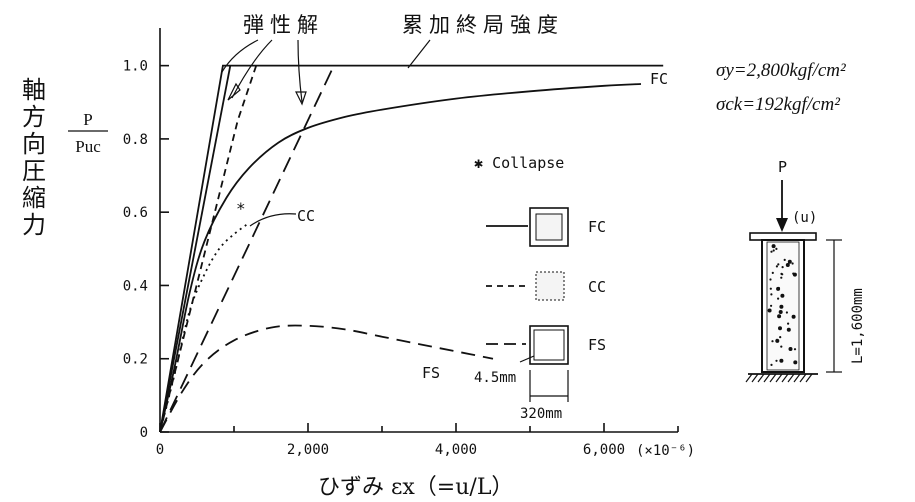  I want to click on y-axis-label-char: 縮, so click(34, 198).